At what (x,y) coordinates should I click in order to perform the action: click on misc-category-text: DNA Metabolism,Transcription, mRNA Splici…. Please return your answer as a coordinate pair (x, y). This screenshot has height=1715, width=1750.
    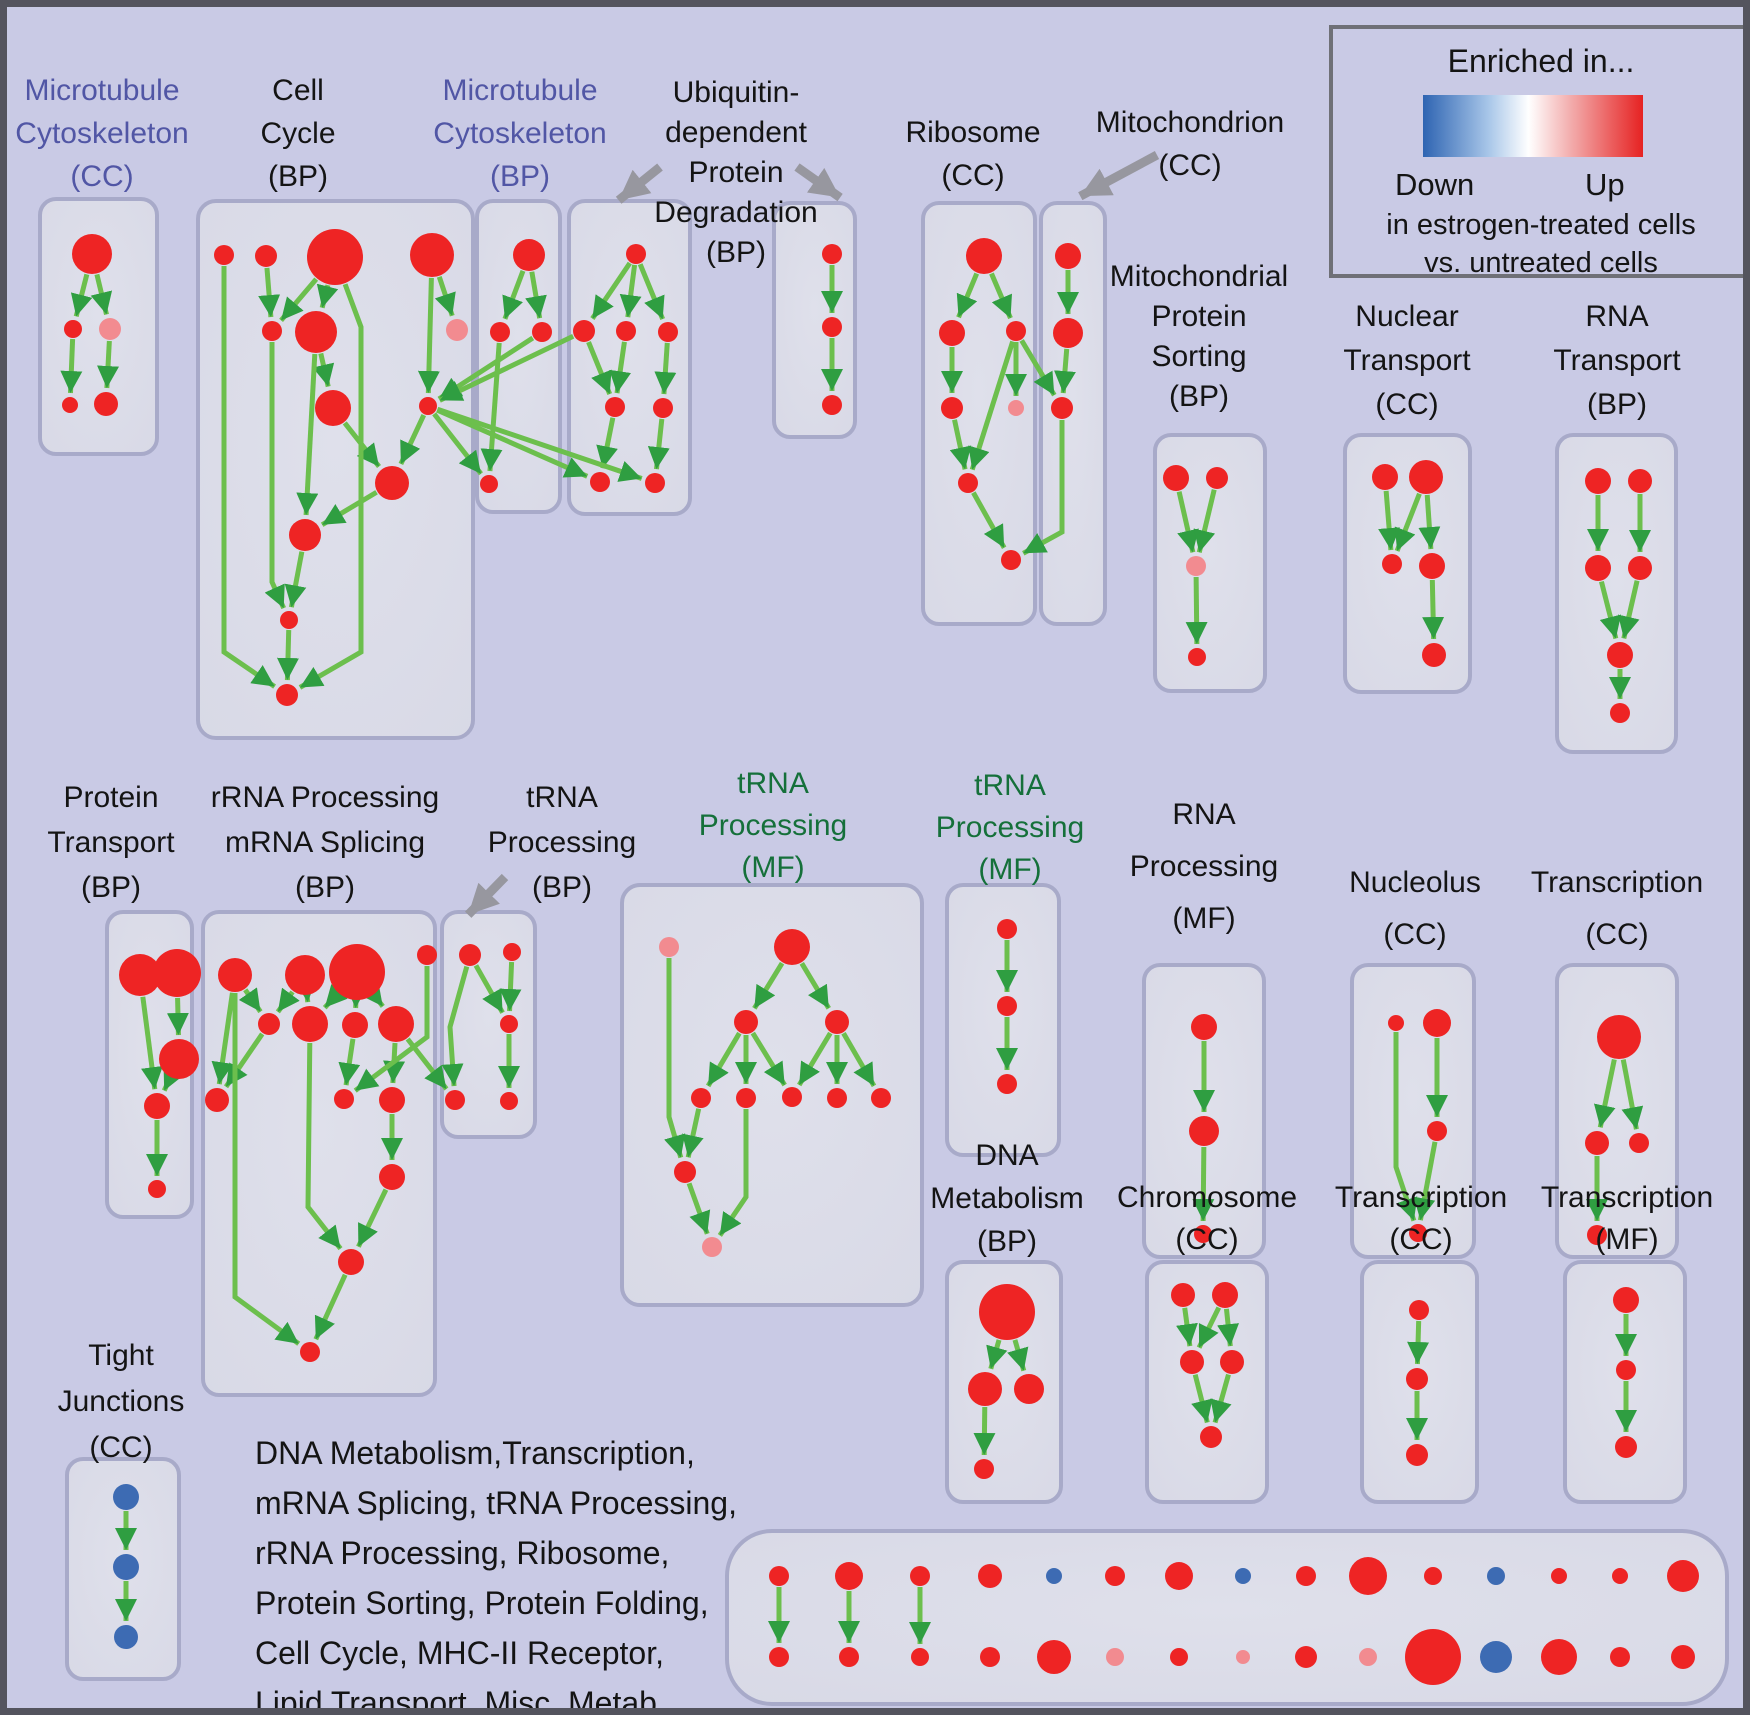
    Looking at the image, I should click on (496, 1575).